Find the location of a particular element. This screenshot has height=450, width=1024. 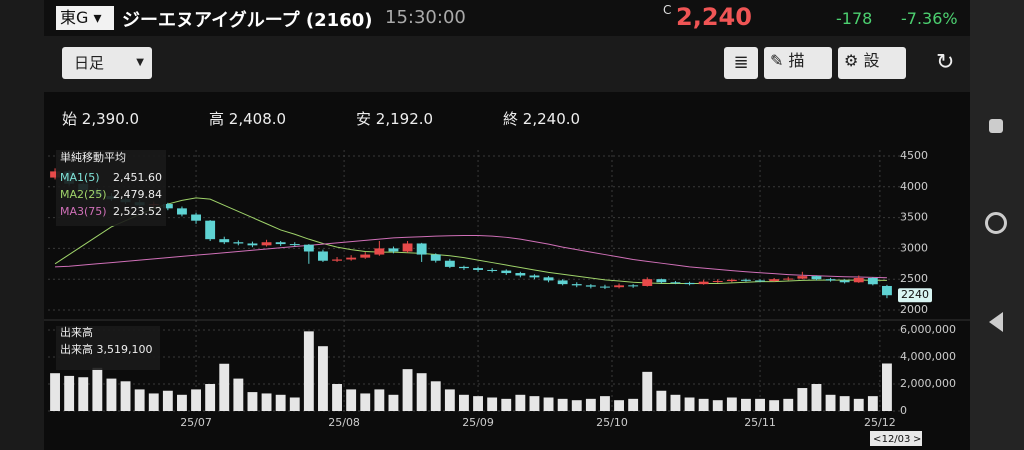

change-pct: -7.36% is located at coordinates (929, 18).